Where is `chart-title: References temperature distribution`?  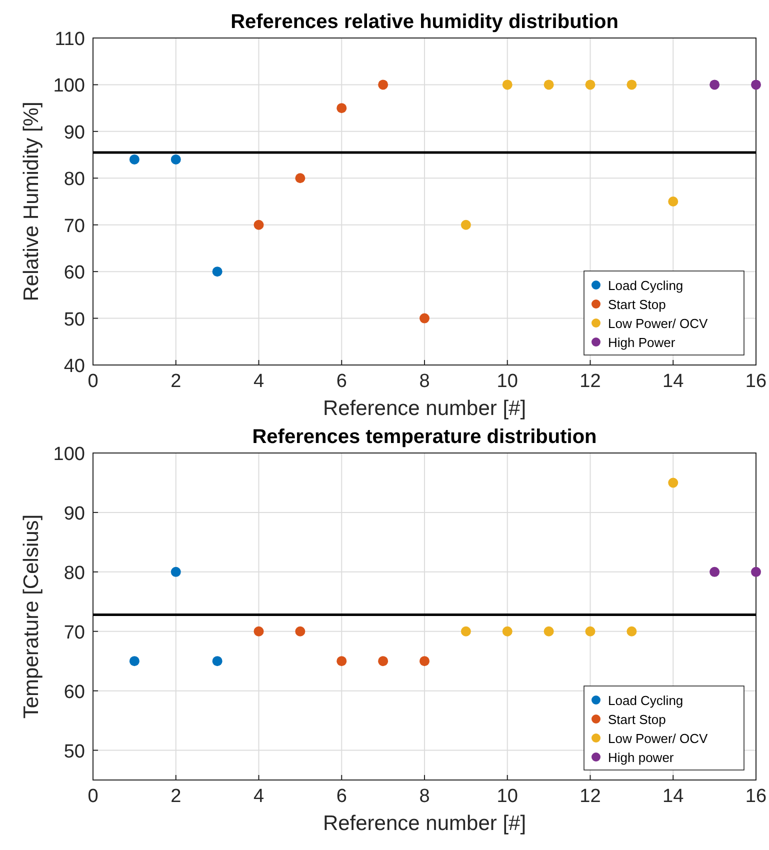 chart-title: References temperature distribution is located at coordinates (424, 437).